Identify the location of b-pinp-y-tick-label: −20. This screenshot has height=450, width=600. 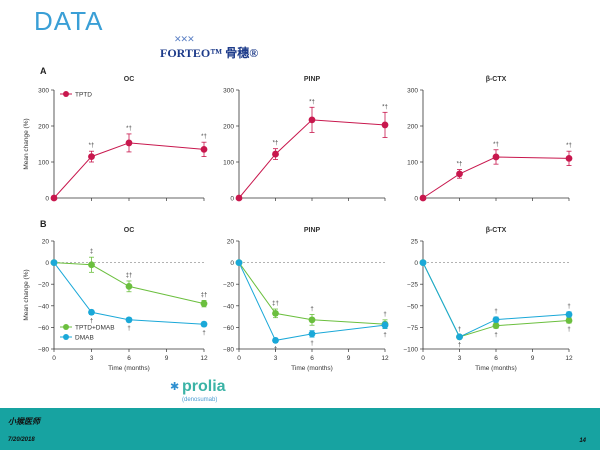
(228, 285).